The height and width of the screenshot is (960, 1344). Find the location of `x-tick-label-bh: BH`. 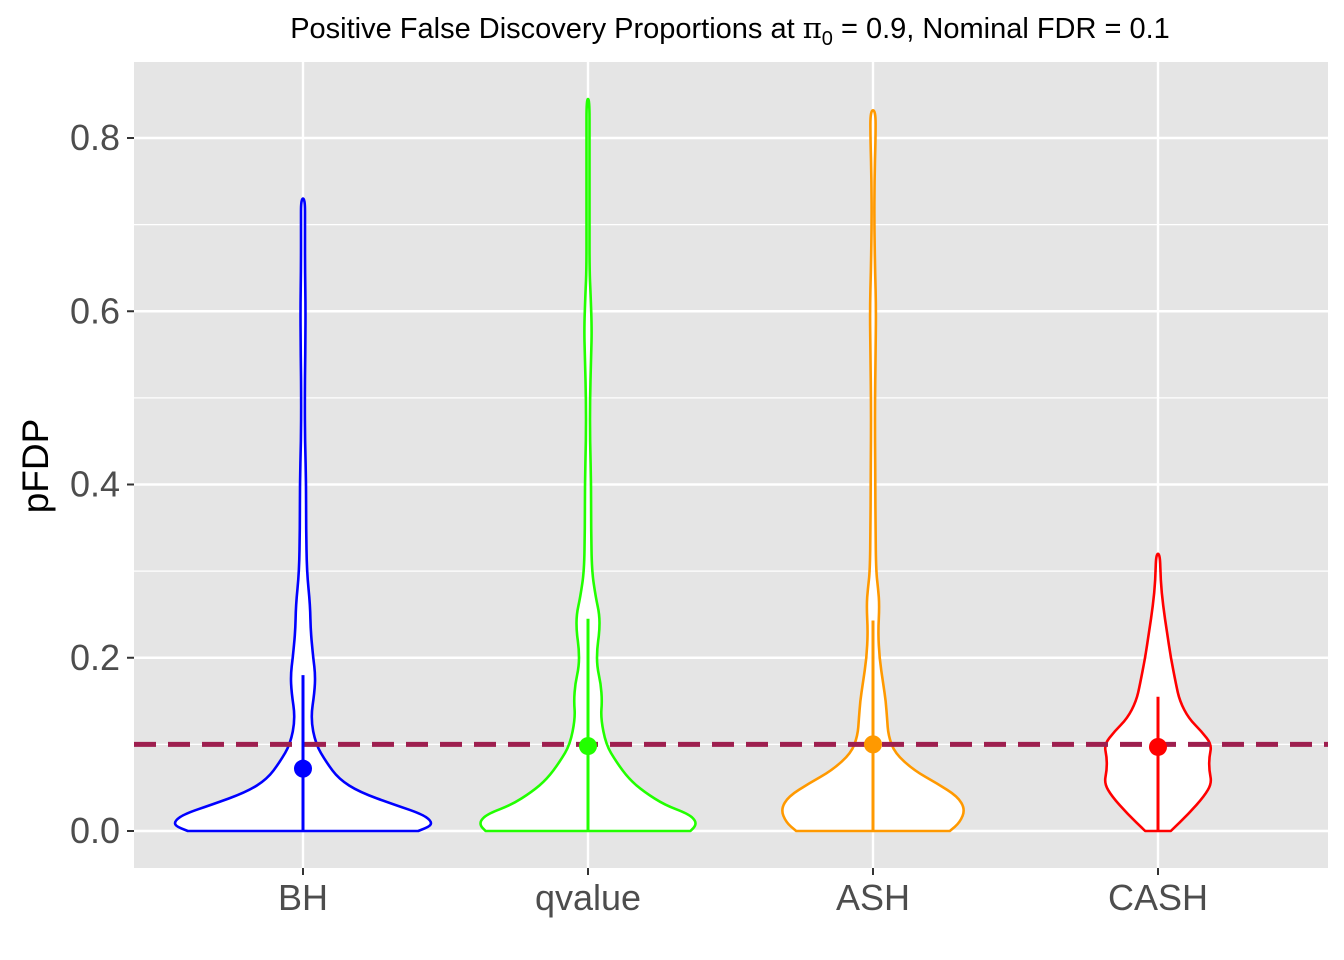

x-tick-label-bh: BH is located at coordinates (303, 897).